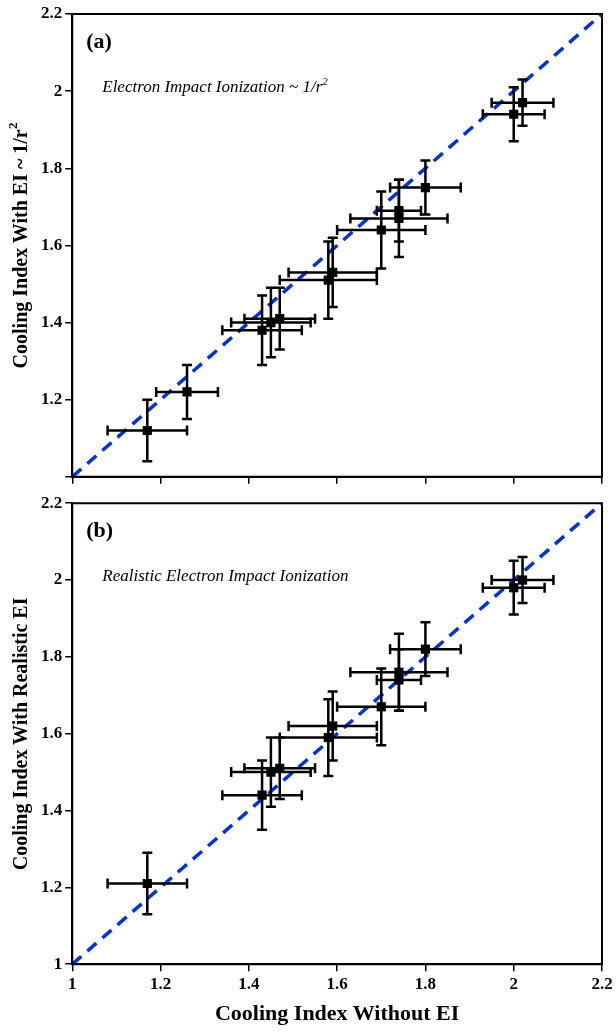 The height and width of the screenshot is (1036, 616). Describe the element at coordinates (58, 963) in the screenshot. I see `y-tick-label: 1` at that location.